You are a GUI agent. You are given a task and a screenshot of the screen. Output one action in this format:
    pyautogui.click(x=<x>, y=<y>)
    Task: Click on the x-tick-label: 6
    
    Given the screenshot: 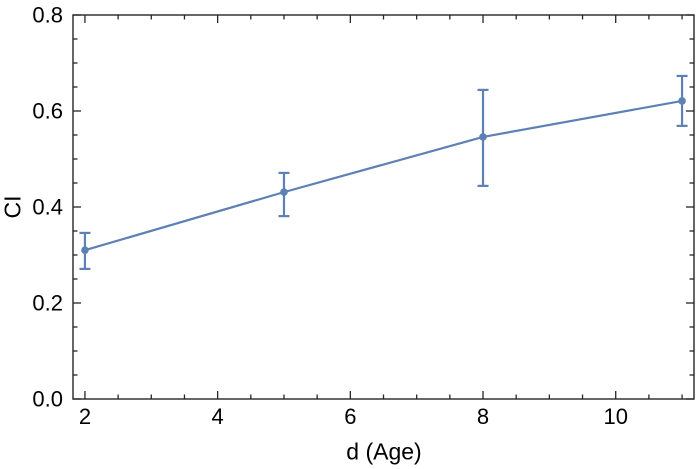 What is the action you would take?
    pyautogui.click(x=350, y=416)
    